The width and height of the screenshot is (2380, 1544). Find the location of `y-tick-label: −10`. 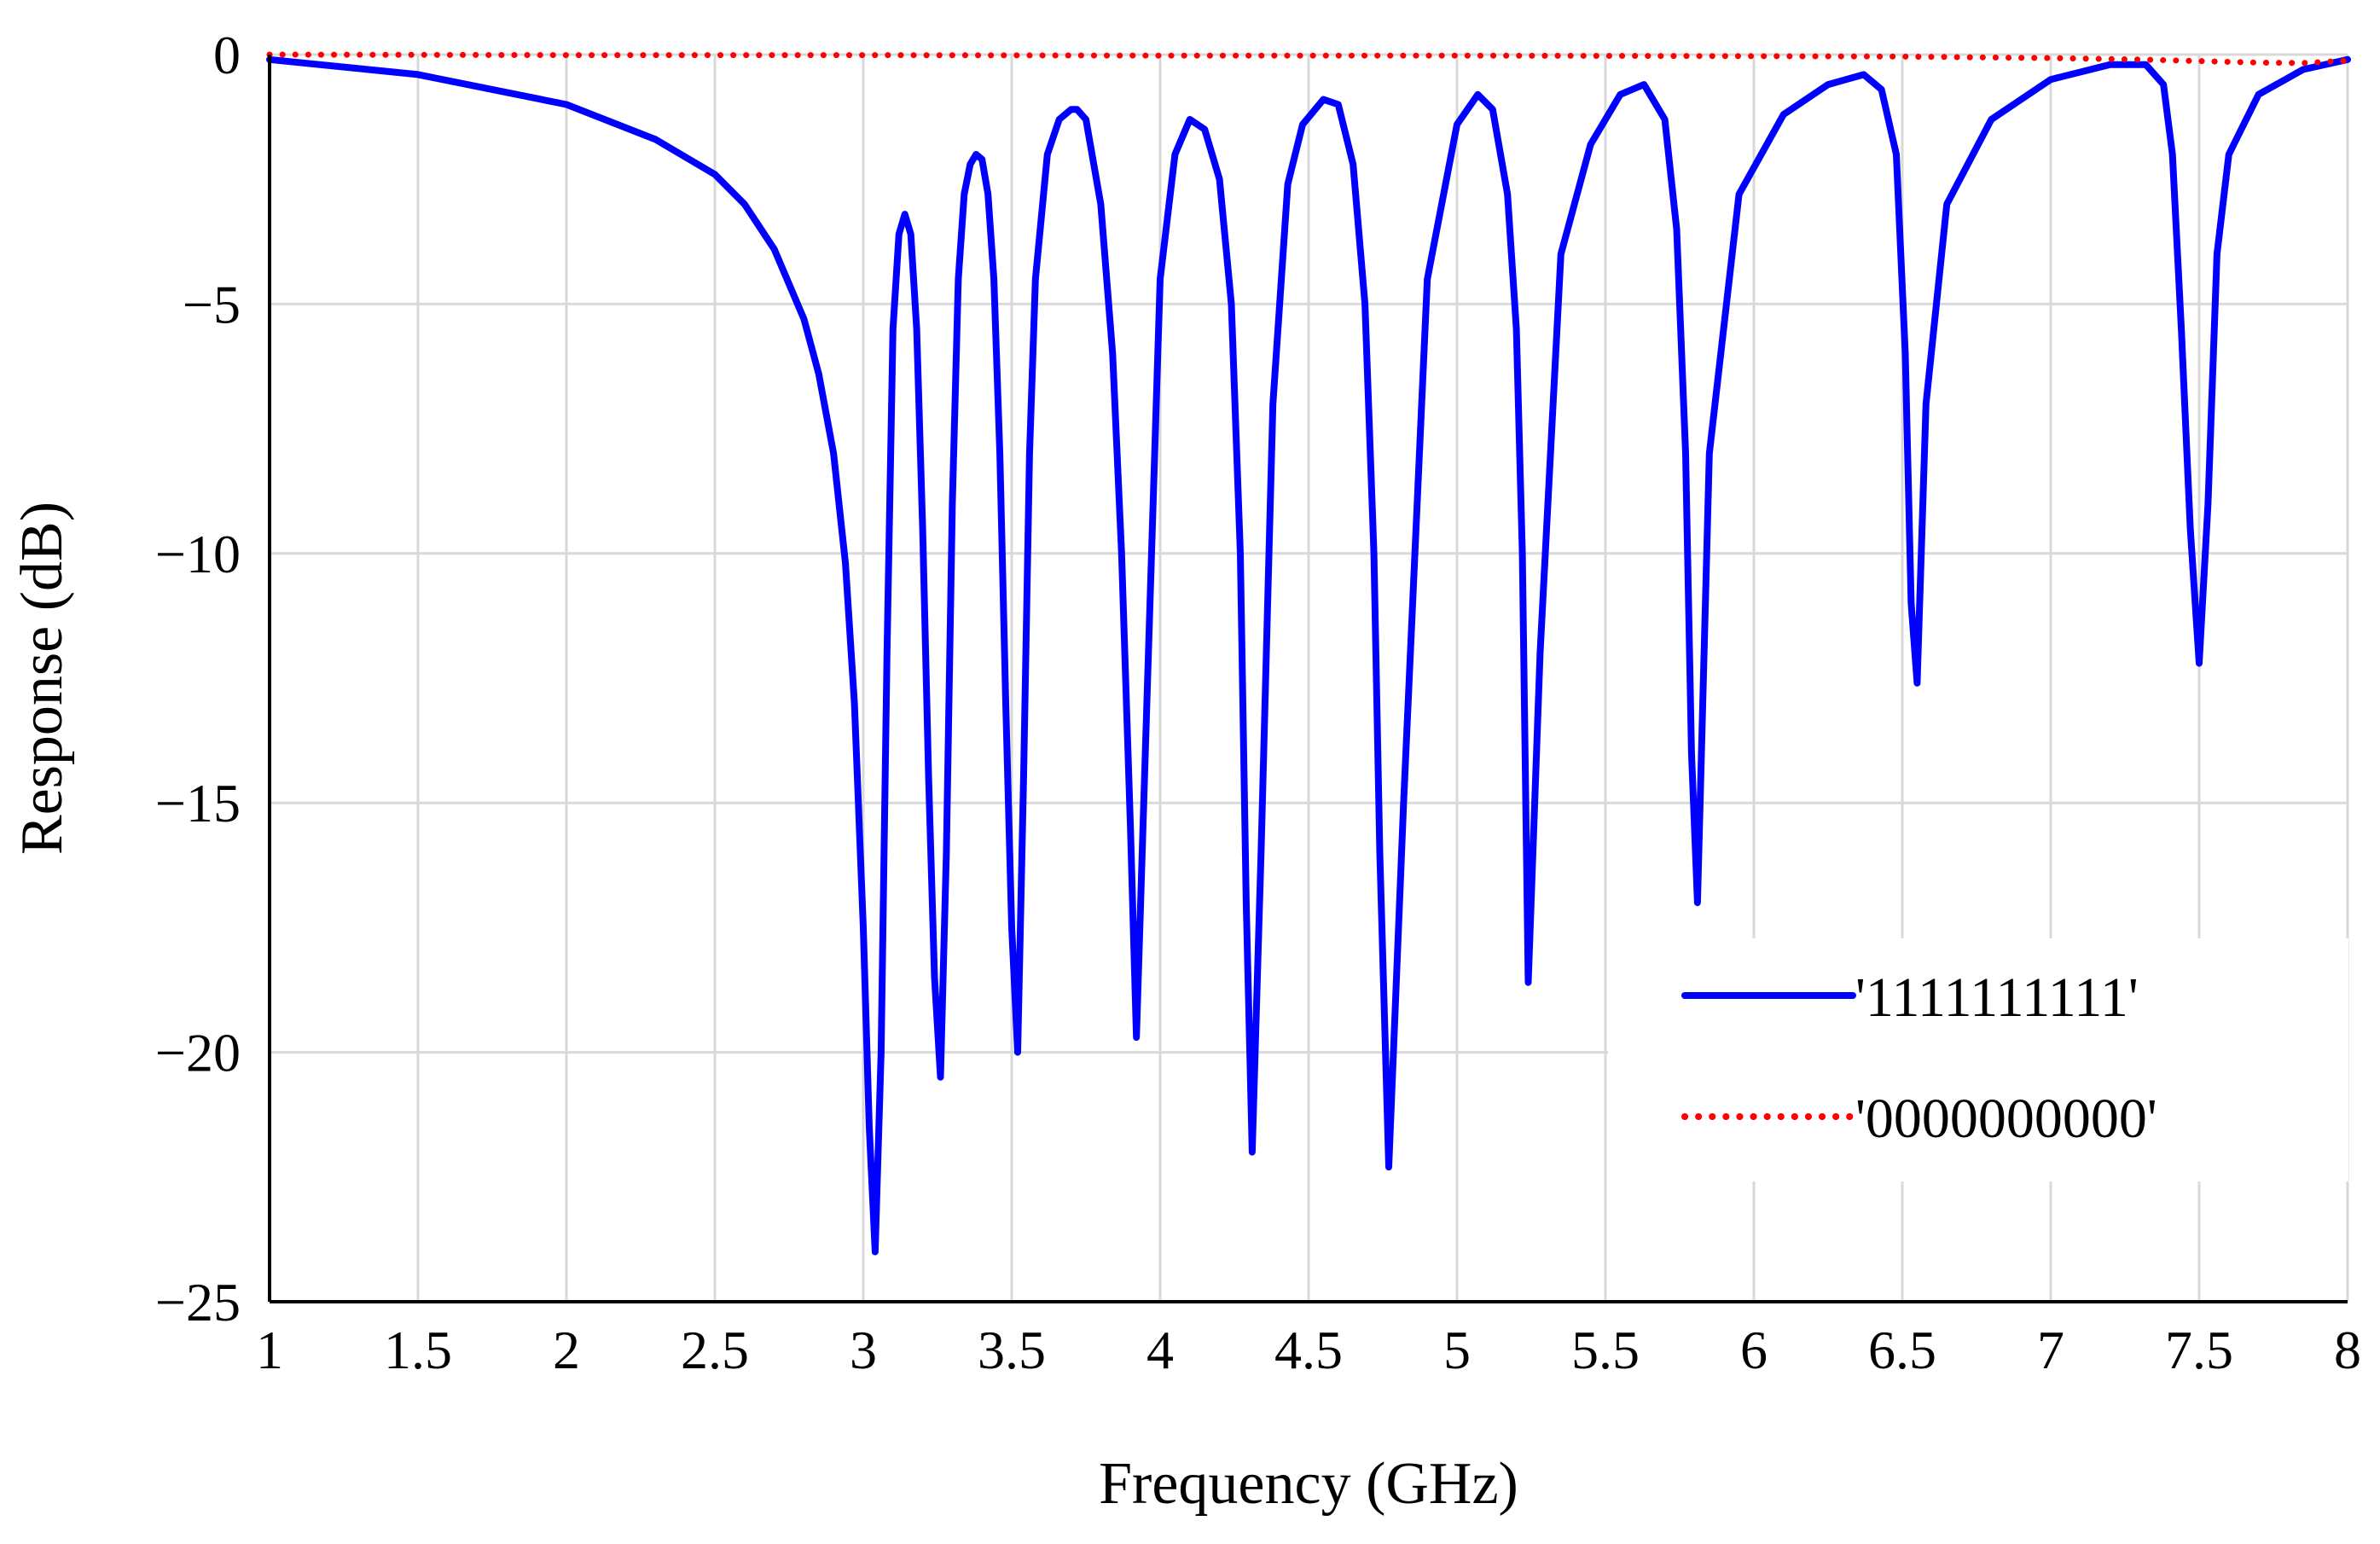

y-tick-label: −10 is located at coordinates (198, 554).